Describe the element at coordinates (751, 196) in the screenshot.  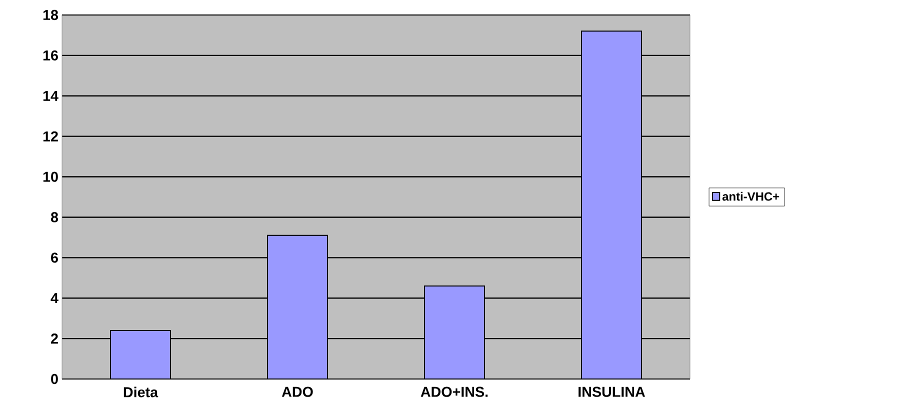
I see `legend-label: anti-VHC+` at that location.